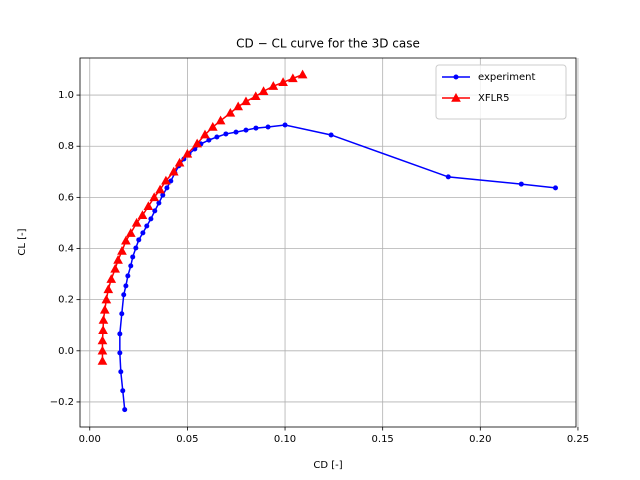  Describe the element at coordinates (187, 439) in the screenshot. I see `x-tick-label: 0.05` at that location.